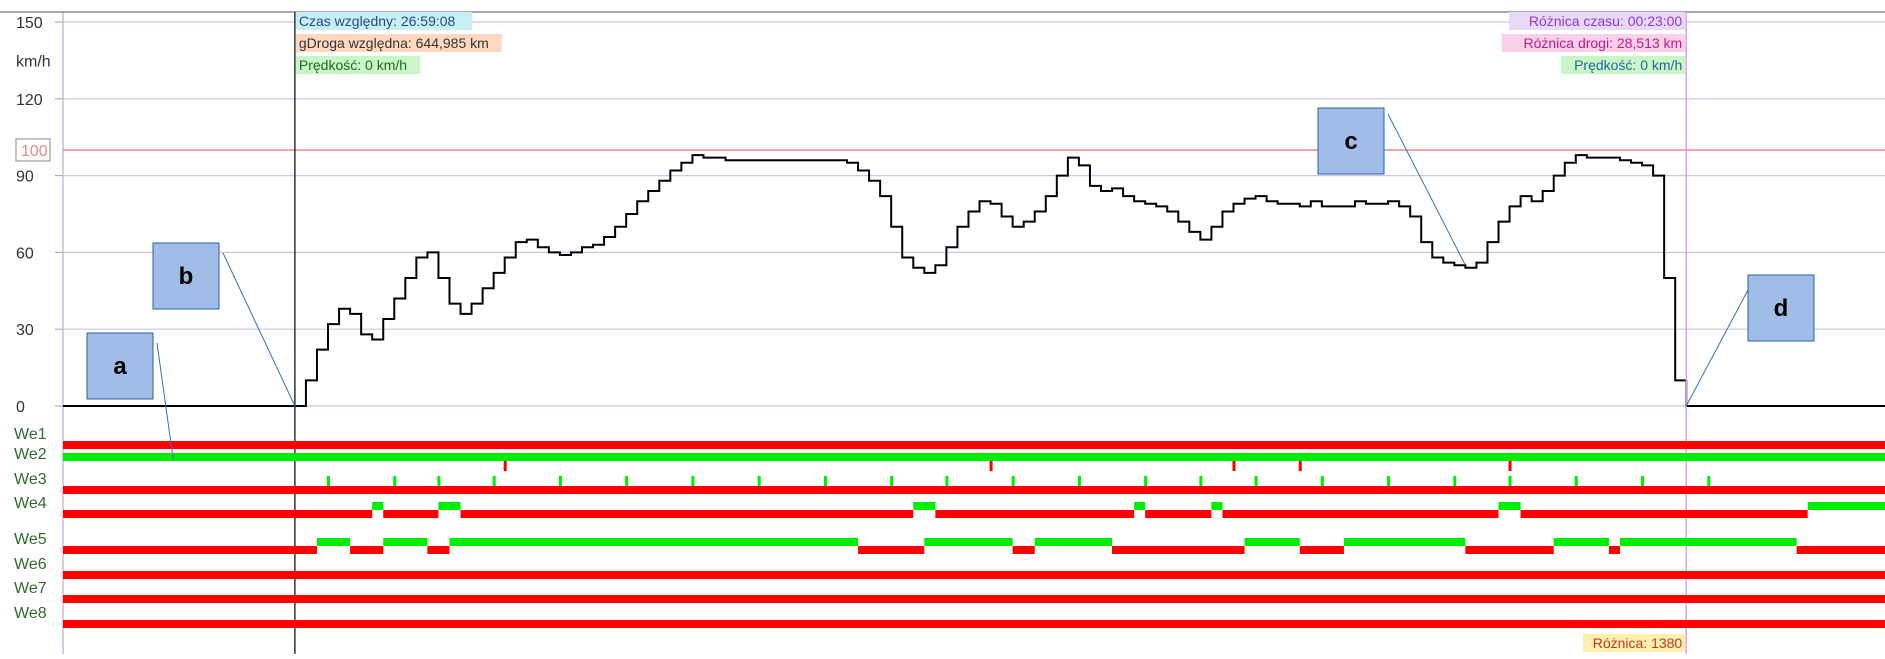 Image resolution: width=1885 pixels, height=659 pixels. I want to click on cursor-right-speed-bg, so click(1623, 65).